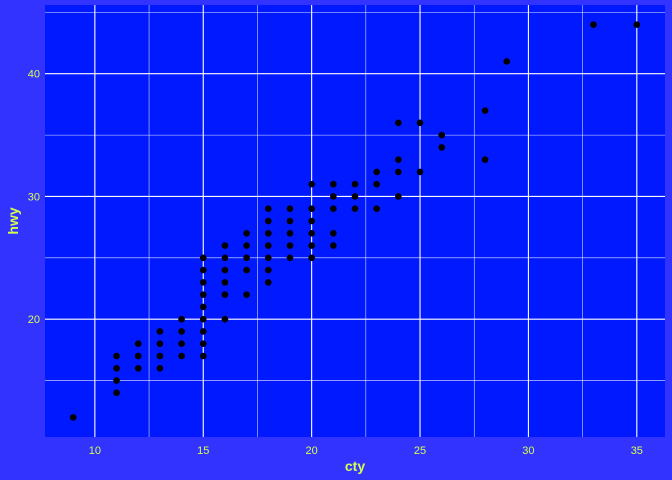 This screenshot has height=480, width=672. What do you see at coordinates (637, 451) in the screenshot?
I see `x-tick-label: 35` at bounding box center [637, 451].